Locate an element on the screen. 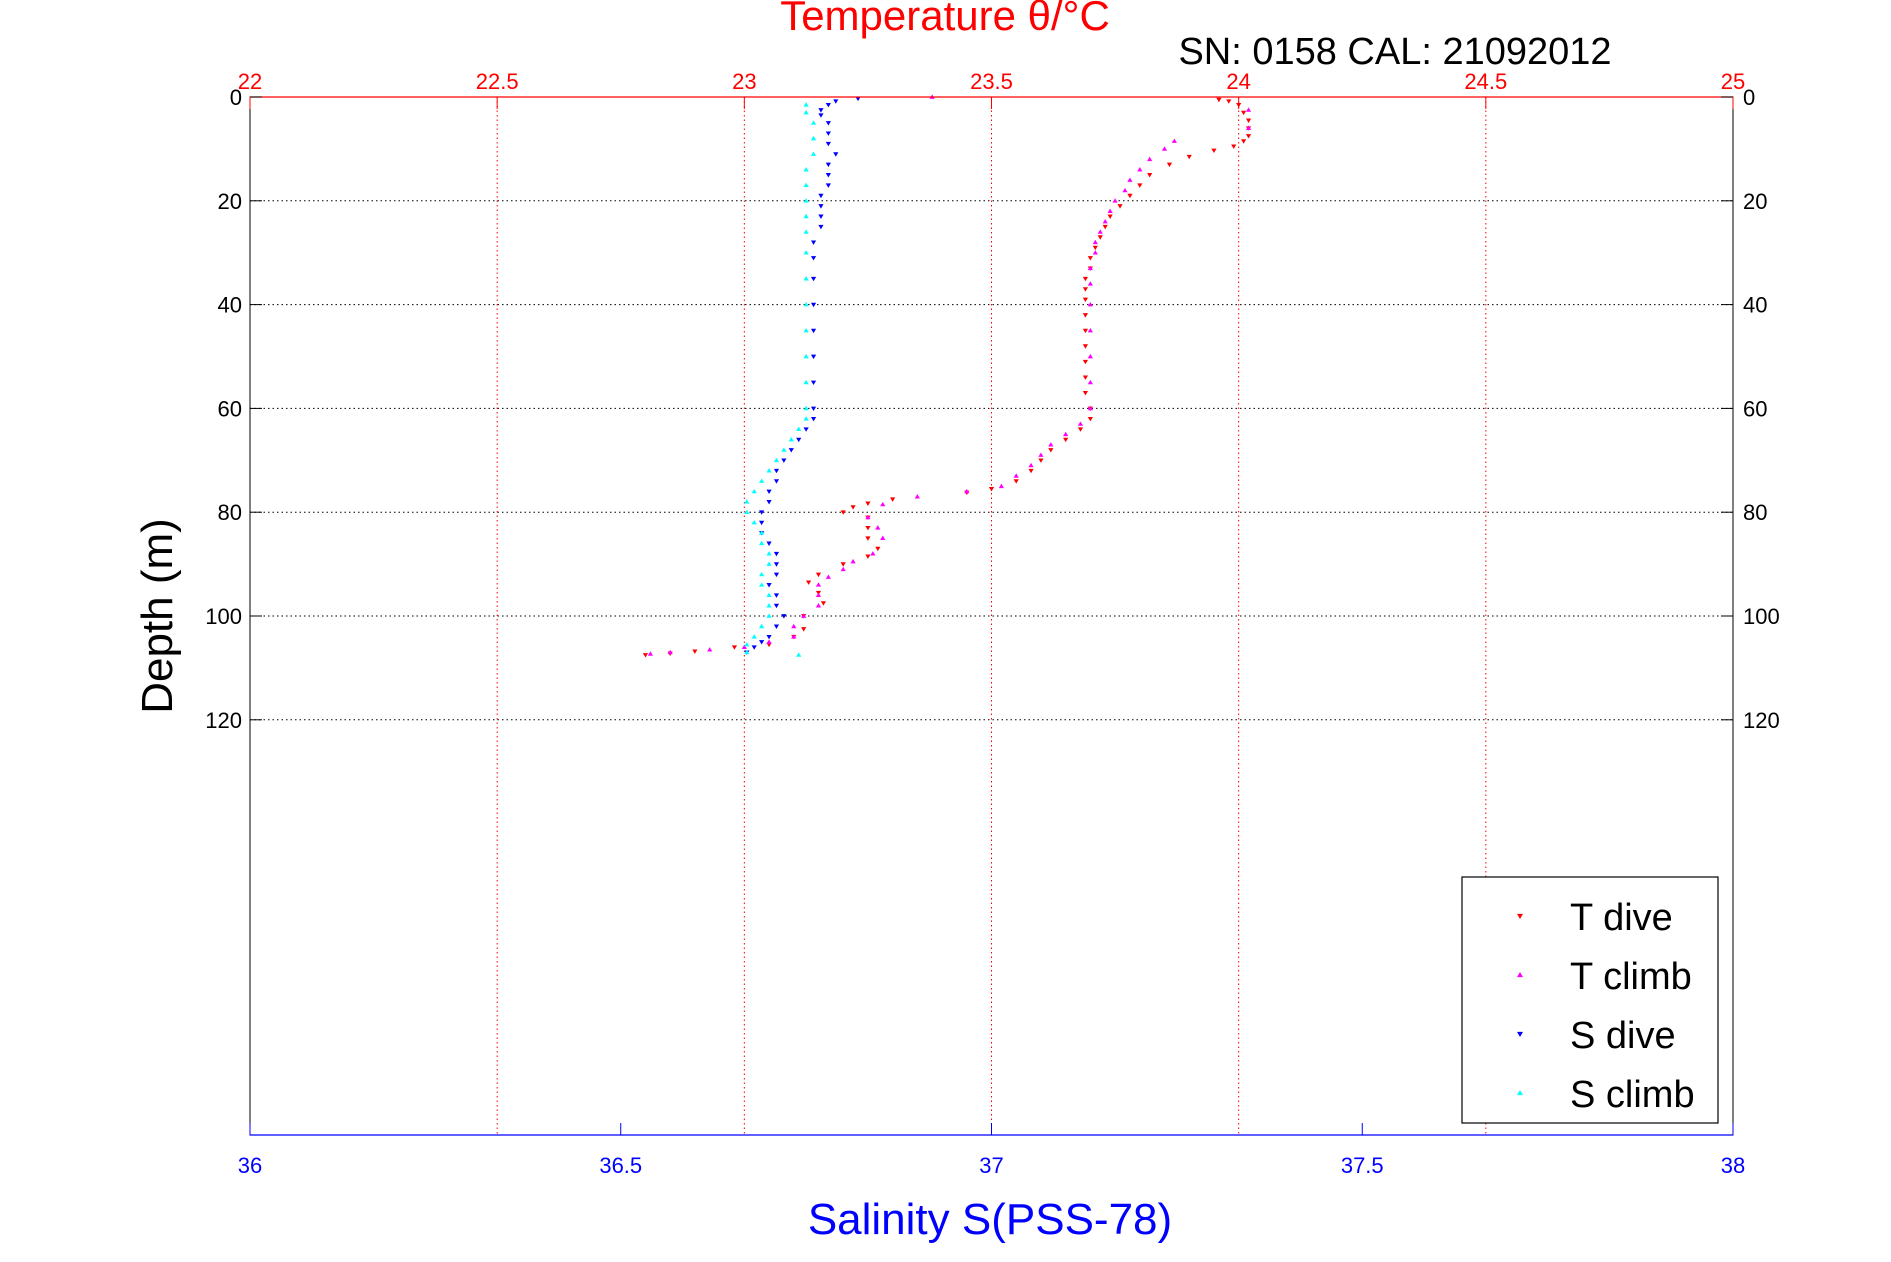  legend-label-s-dive: S dive is located at coordinates (1623, 1036).